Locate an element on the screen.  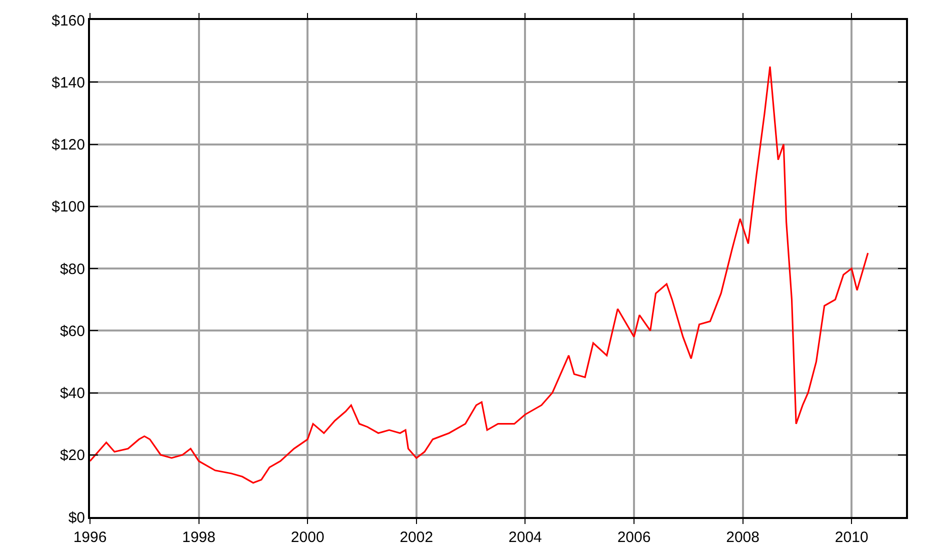
y-tick-label: $100 is located at coordinates (68, 207).